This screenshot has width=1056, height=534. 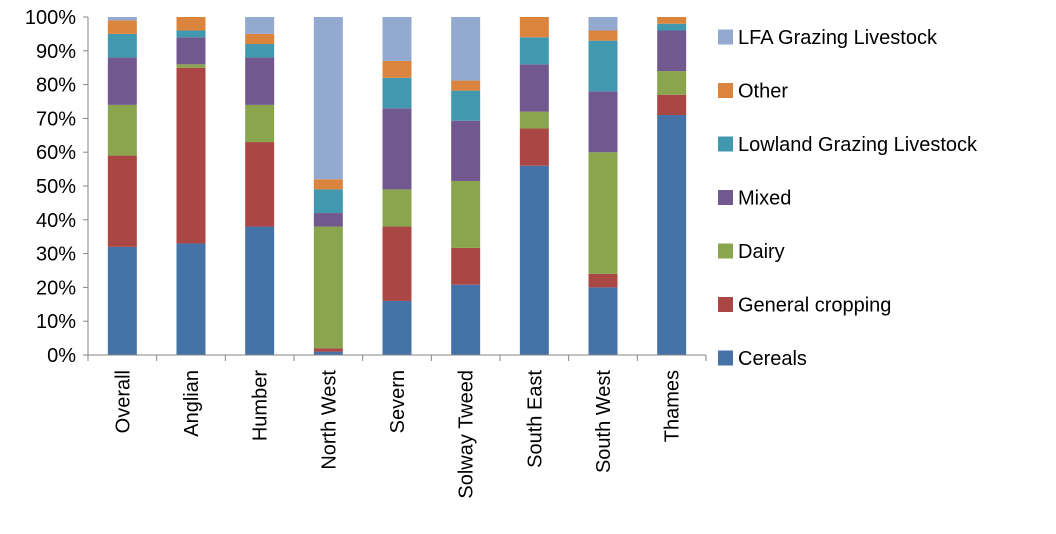 I want to click on y-tick-label: 70%, so click(x=56, y=119).